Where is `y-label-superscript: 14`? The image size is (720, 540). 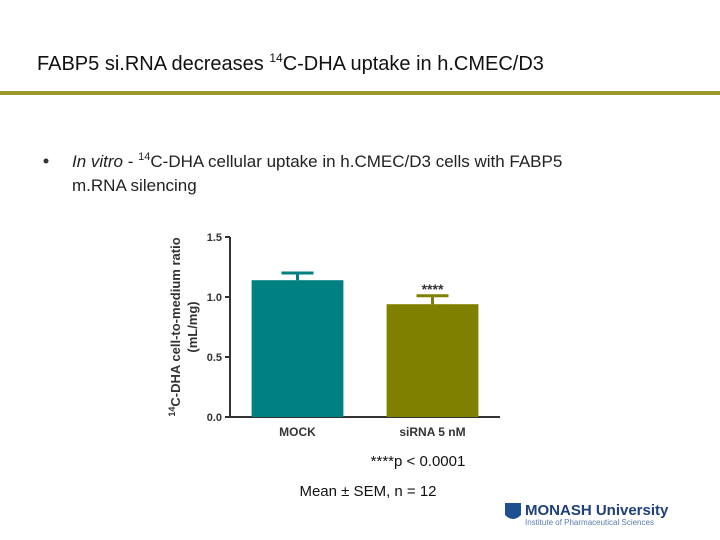 y-label-superscript: 14 is located at coordinates (172, 412).